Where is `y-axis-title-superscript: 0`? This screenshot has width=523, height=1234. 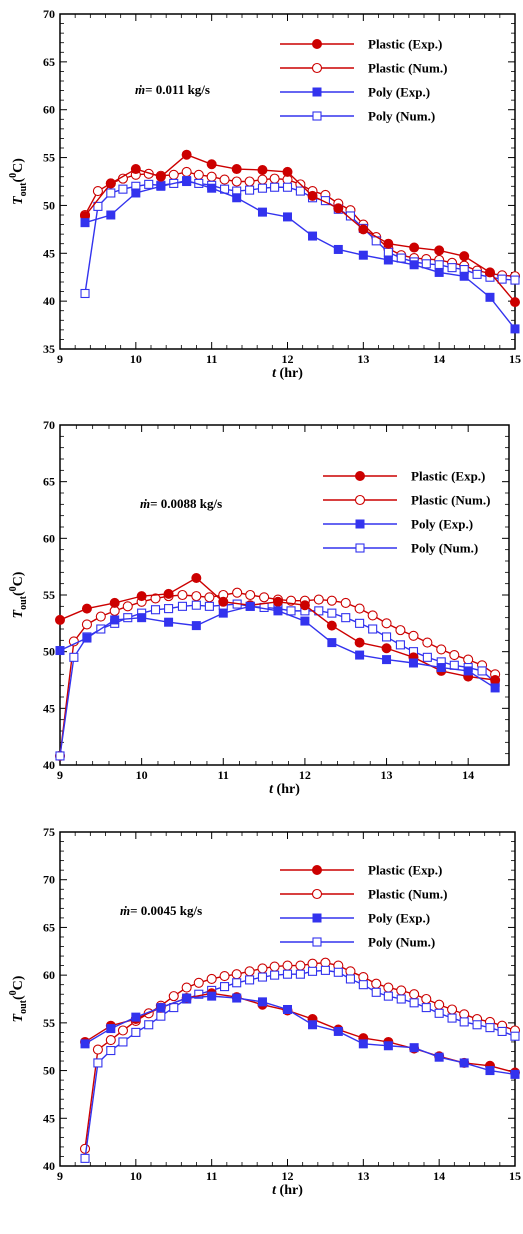
y-axis-title-superscript: 0 is located at coordinates (13, 588).